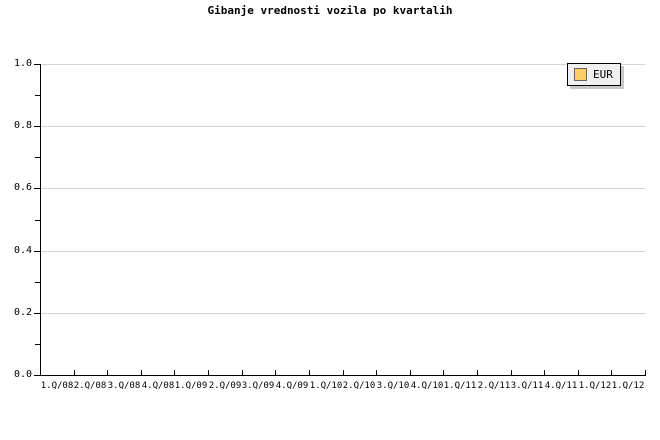 This screenshot has width=660, height=440. What do you see at coordinates (460, 386) in the screenshot?
I see `x-axis-label: 1.Q/11` at bounding box center [460, 386].